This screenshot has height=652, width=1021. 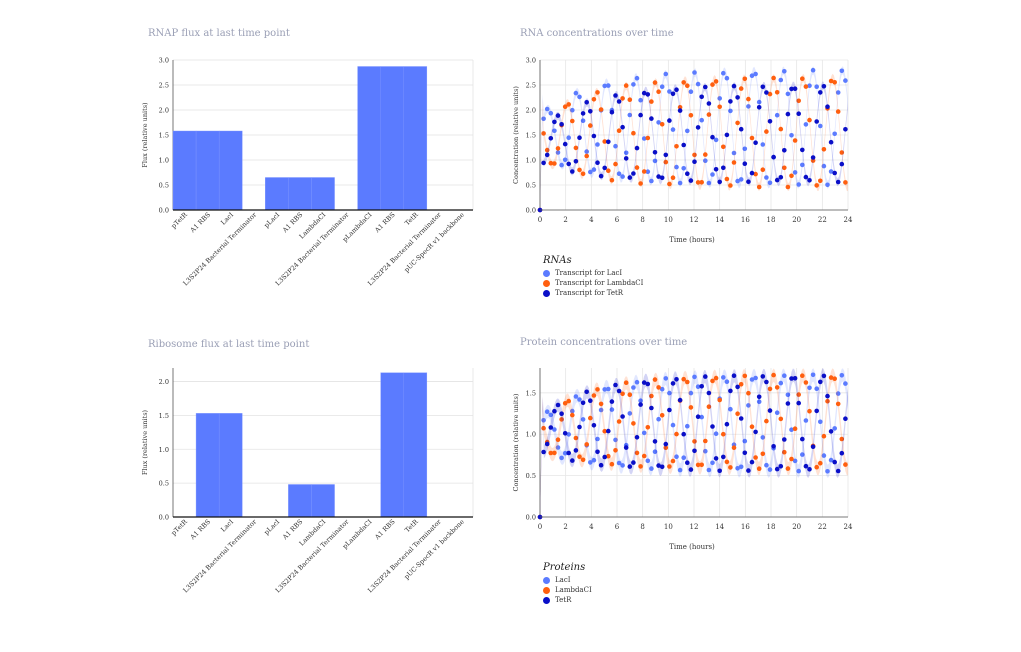 What do you see at coordinates (567, 580) in the screenshot?
I see `legend-item: LacI` at bounding box center [567, 580].